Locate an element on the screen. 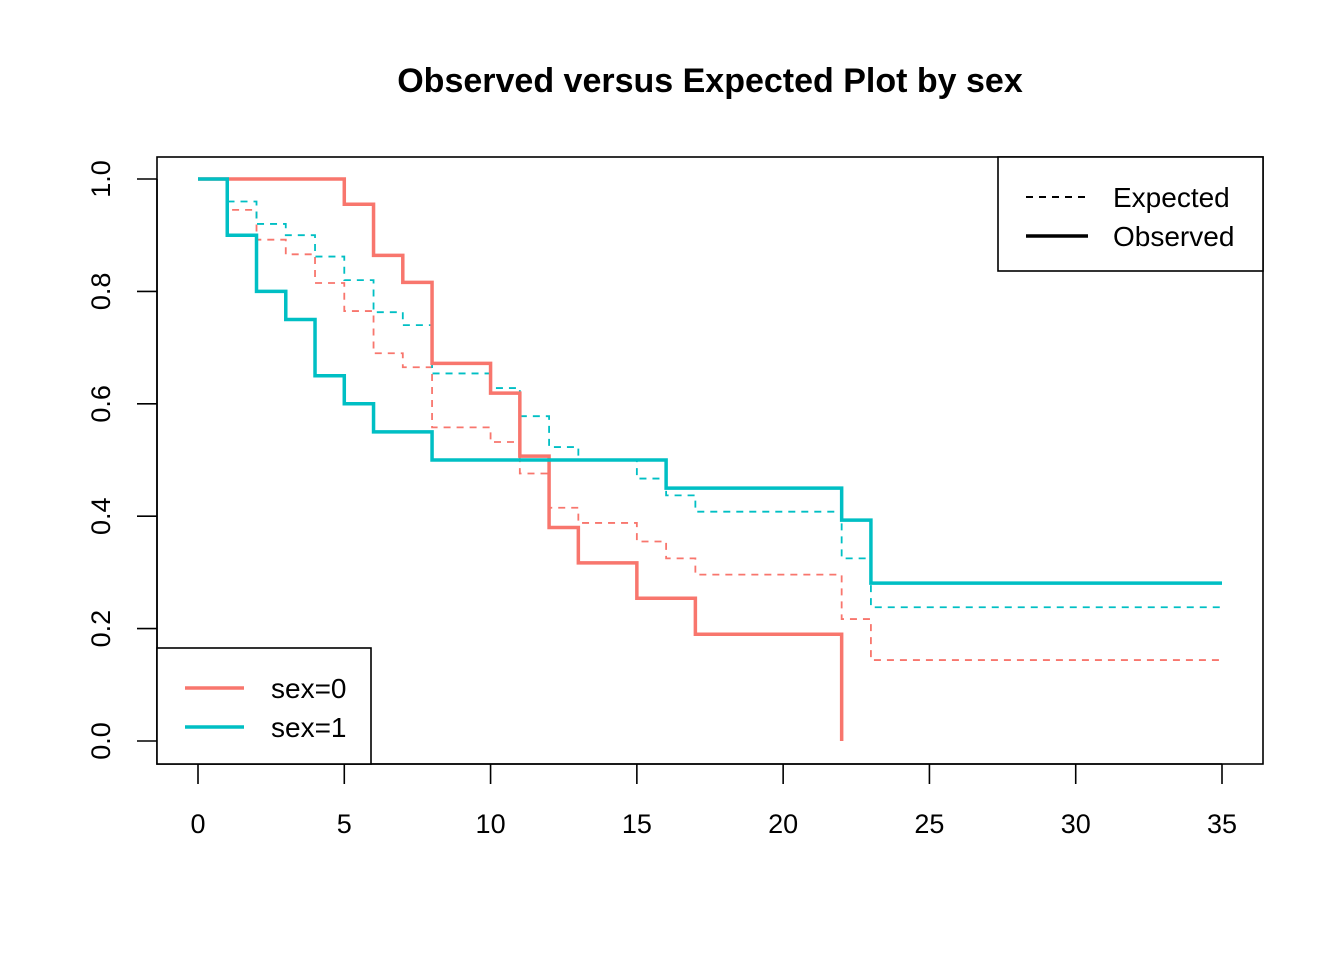 This screenshot has width=1344, height=960. legend-sex1-label: sex=1 is located at coordinates (309, 727).